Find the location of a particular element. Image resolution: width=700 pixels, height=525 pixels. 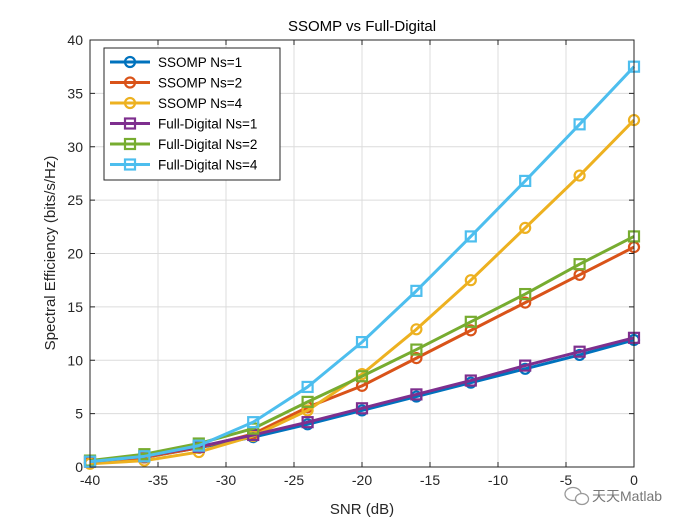

legend-item: Full-Digital Ns=2 is located at coordinates (183, 144).